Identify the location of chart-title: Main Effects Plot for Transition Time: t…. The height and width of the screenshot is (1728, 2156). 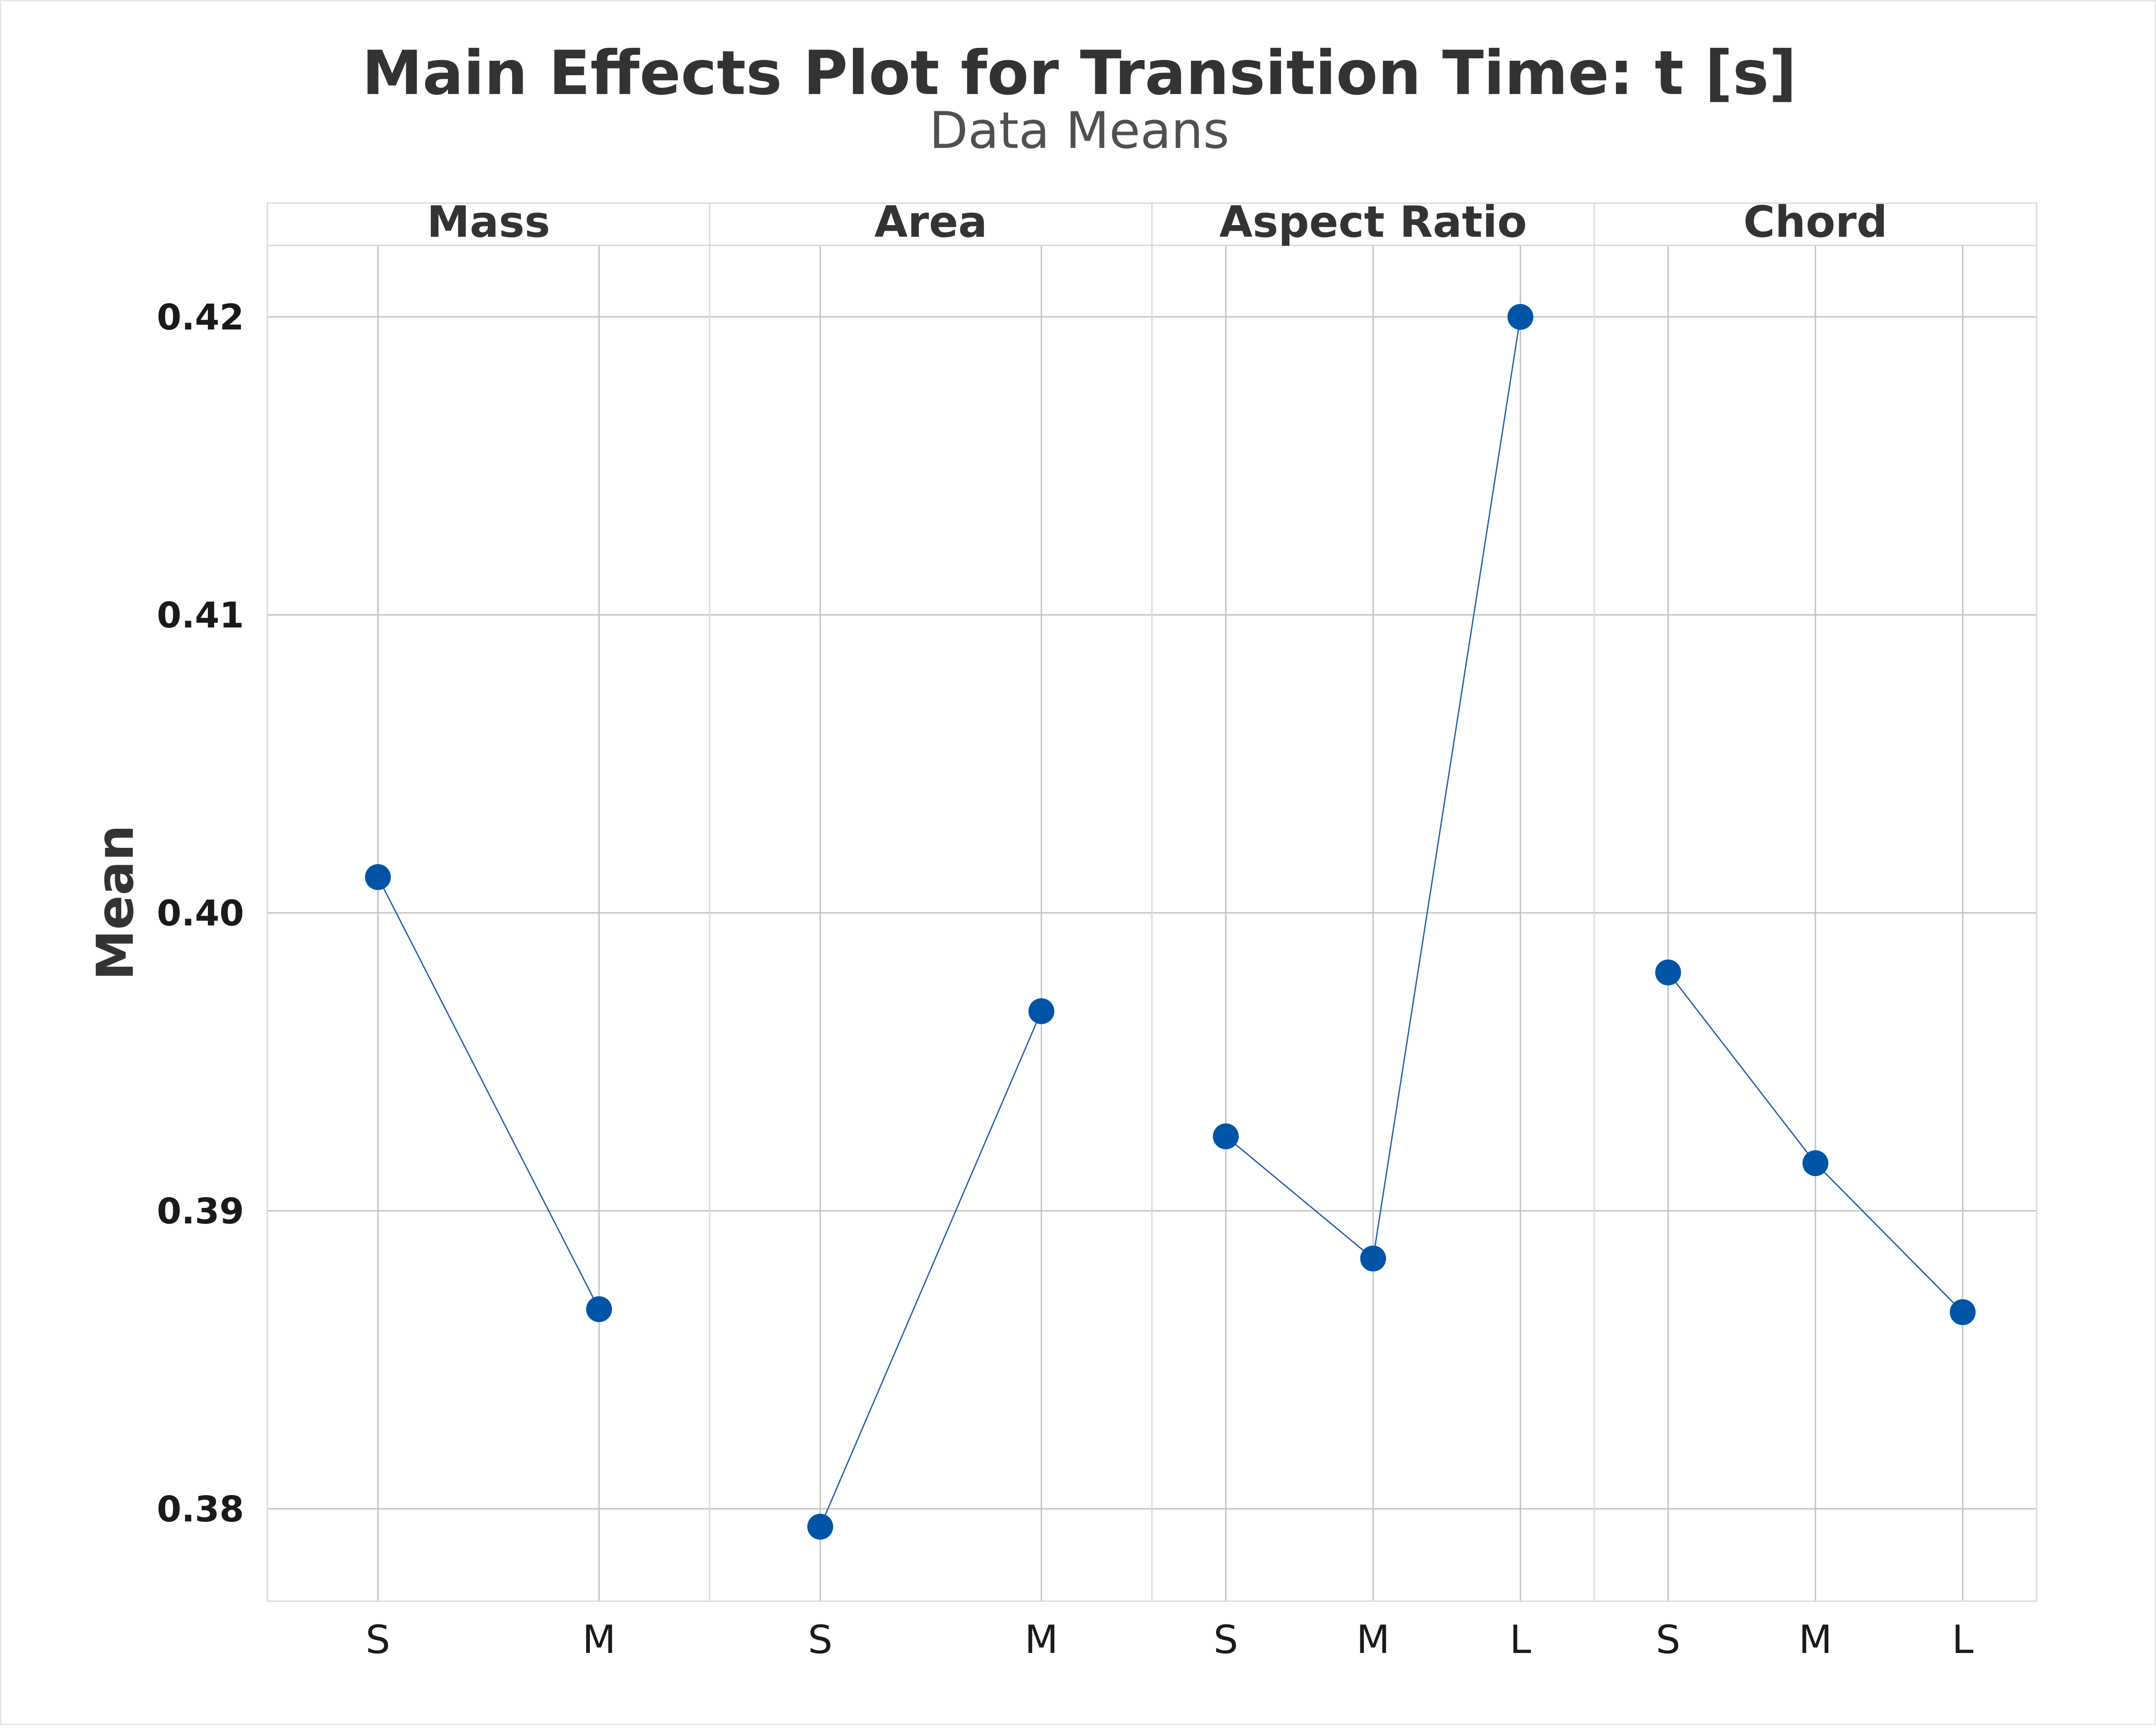
(1079, 74).